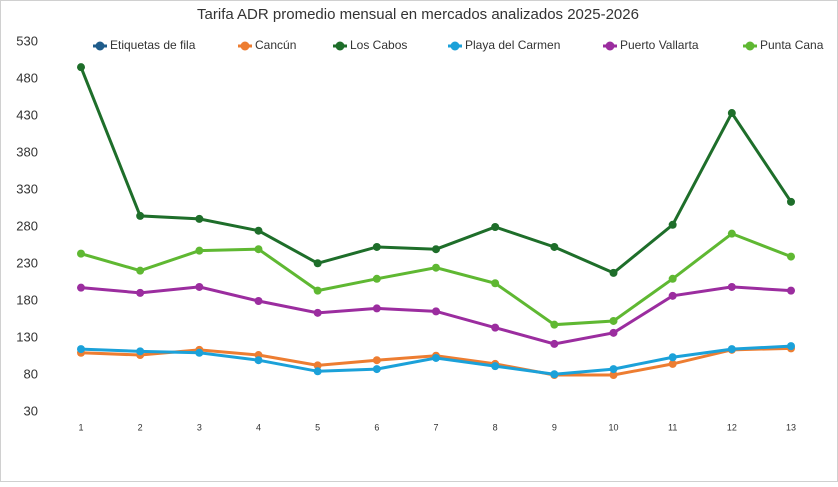 The image size is (838, 487). Describe the element at coordinates (378, 45) in the screenshot. I see `legend-label: Los Cabos` at that location.